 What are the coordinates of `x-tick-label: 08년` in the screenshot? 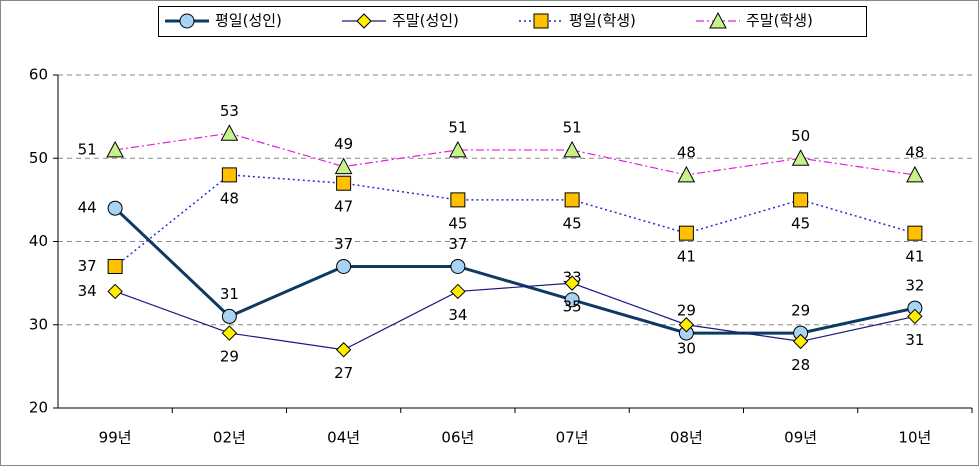 It's located at (686, 438).